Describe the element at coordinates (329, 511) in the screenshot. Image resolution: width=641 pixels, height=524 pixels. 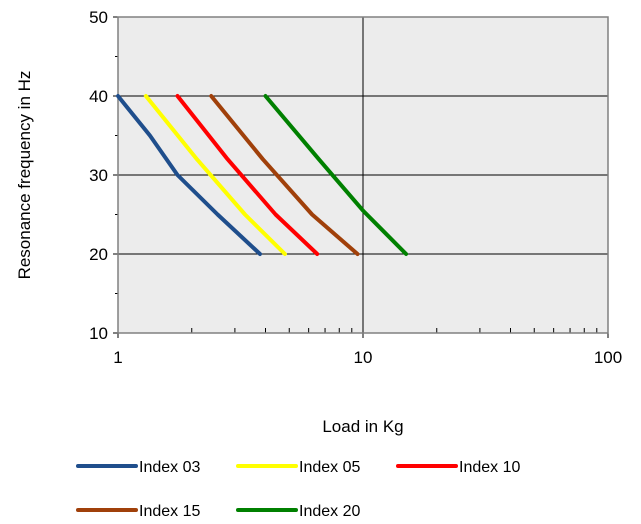
I see `legend-label-index-20: Index 20` at that location.